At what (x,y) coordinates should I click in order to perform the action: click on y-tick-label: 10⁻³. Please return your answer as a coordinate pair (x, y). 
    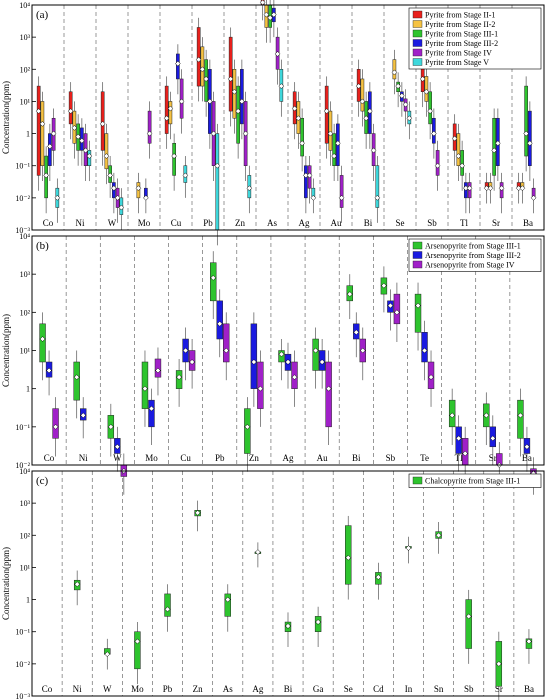
    Looking at the image, I should click on (22, 230).